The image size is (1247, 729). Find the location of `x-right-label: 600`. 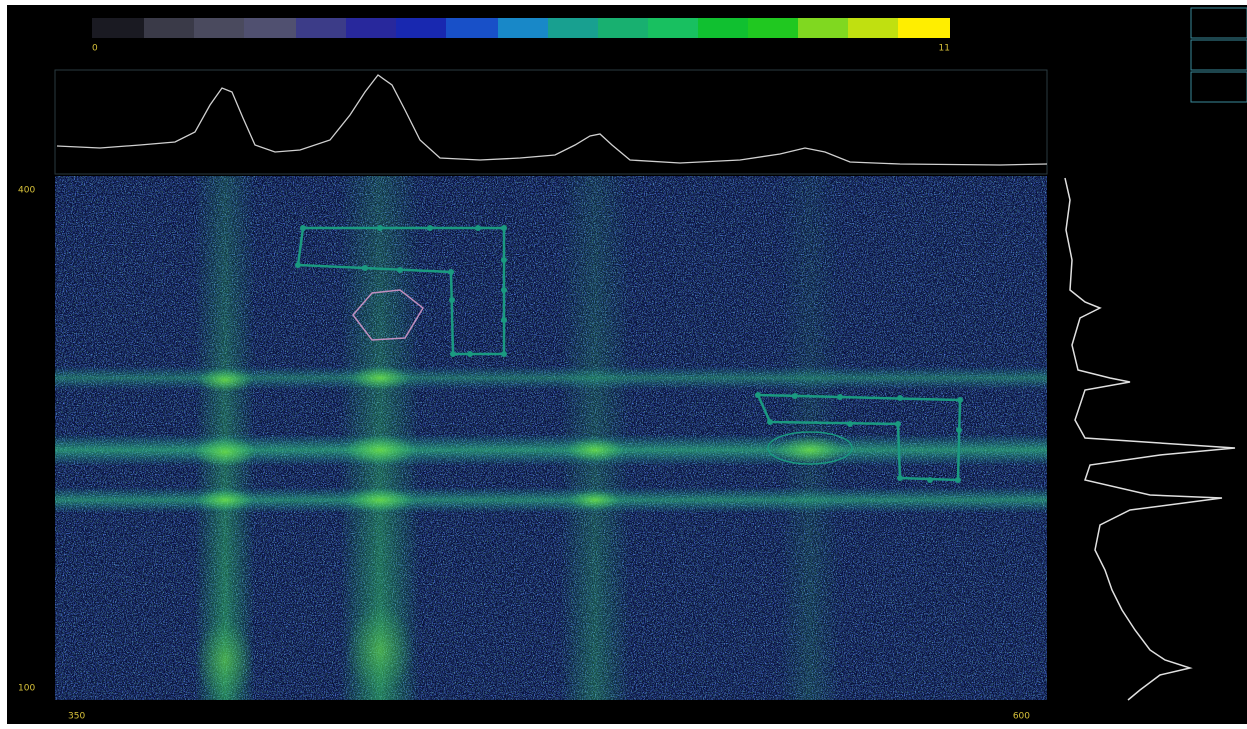

x-right-label: 600 is located at coordinates (1021, 717).